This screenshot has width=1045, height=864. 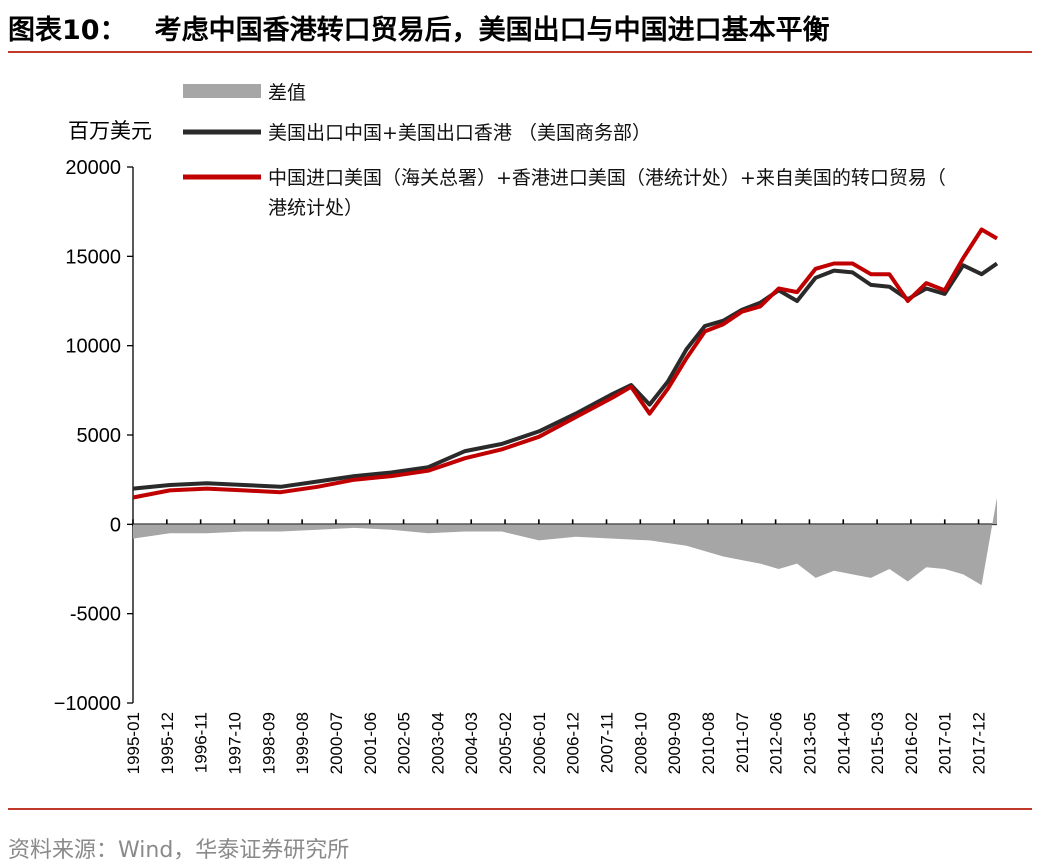 I want to click on x-tick-label: 2011-07, so click(x=742, y=742).